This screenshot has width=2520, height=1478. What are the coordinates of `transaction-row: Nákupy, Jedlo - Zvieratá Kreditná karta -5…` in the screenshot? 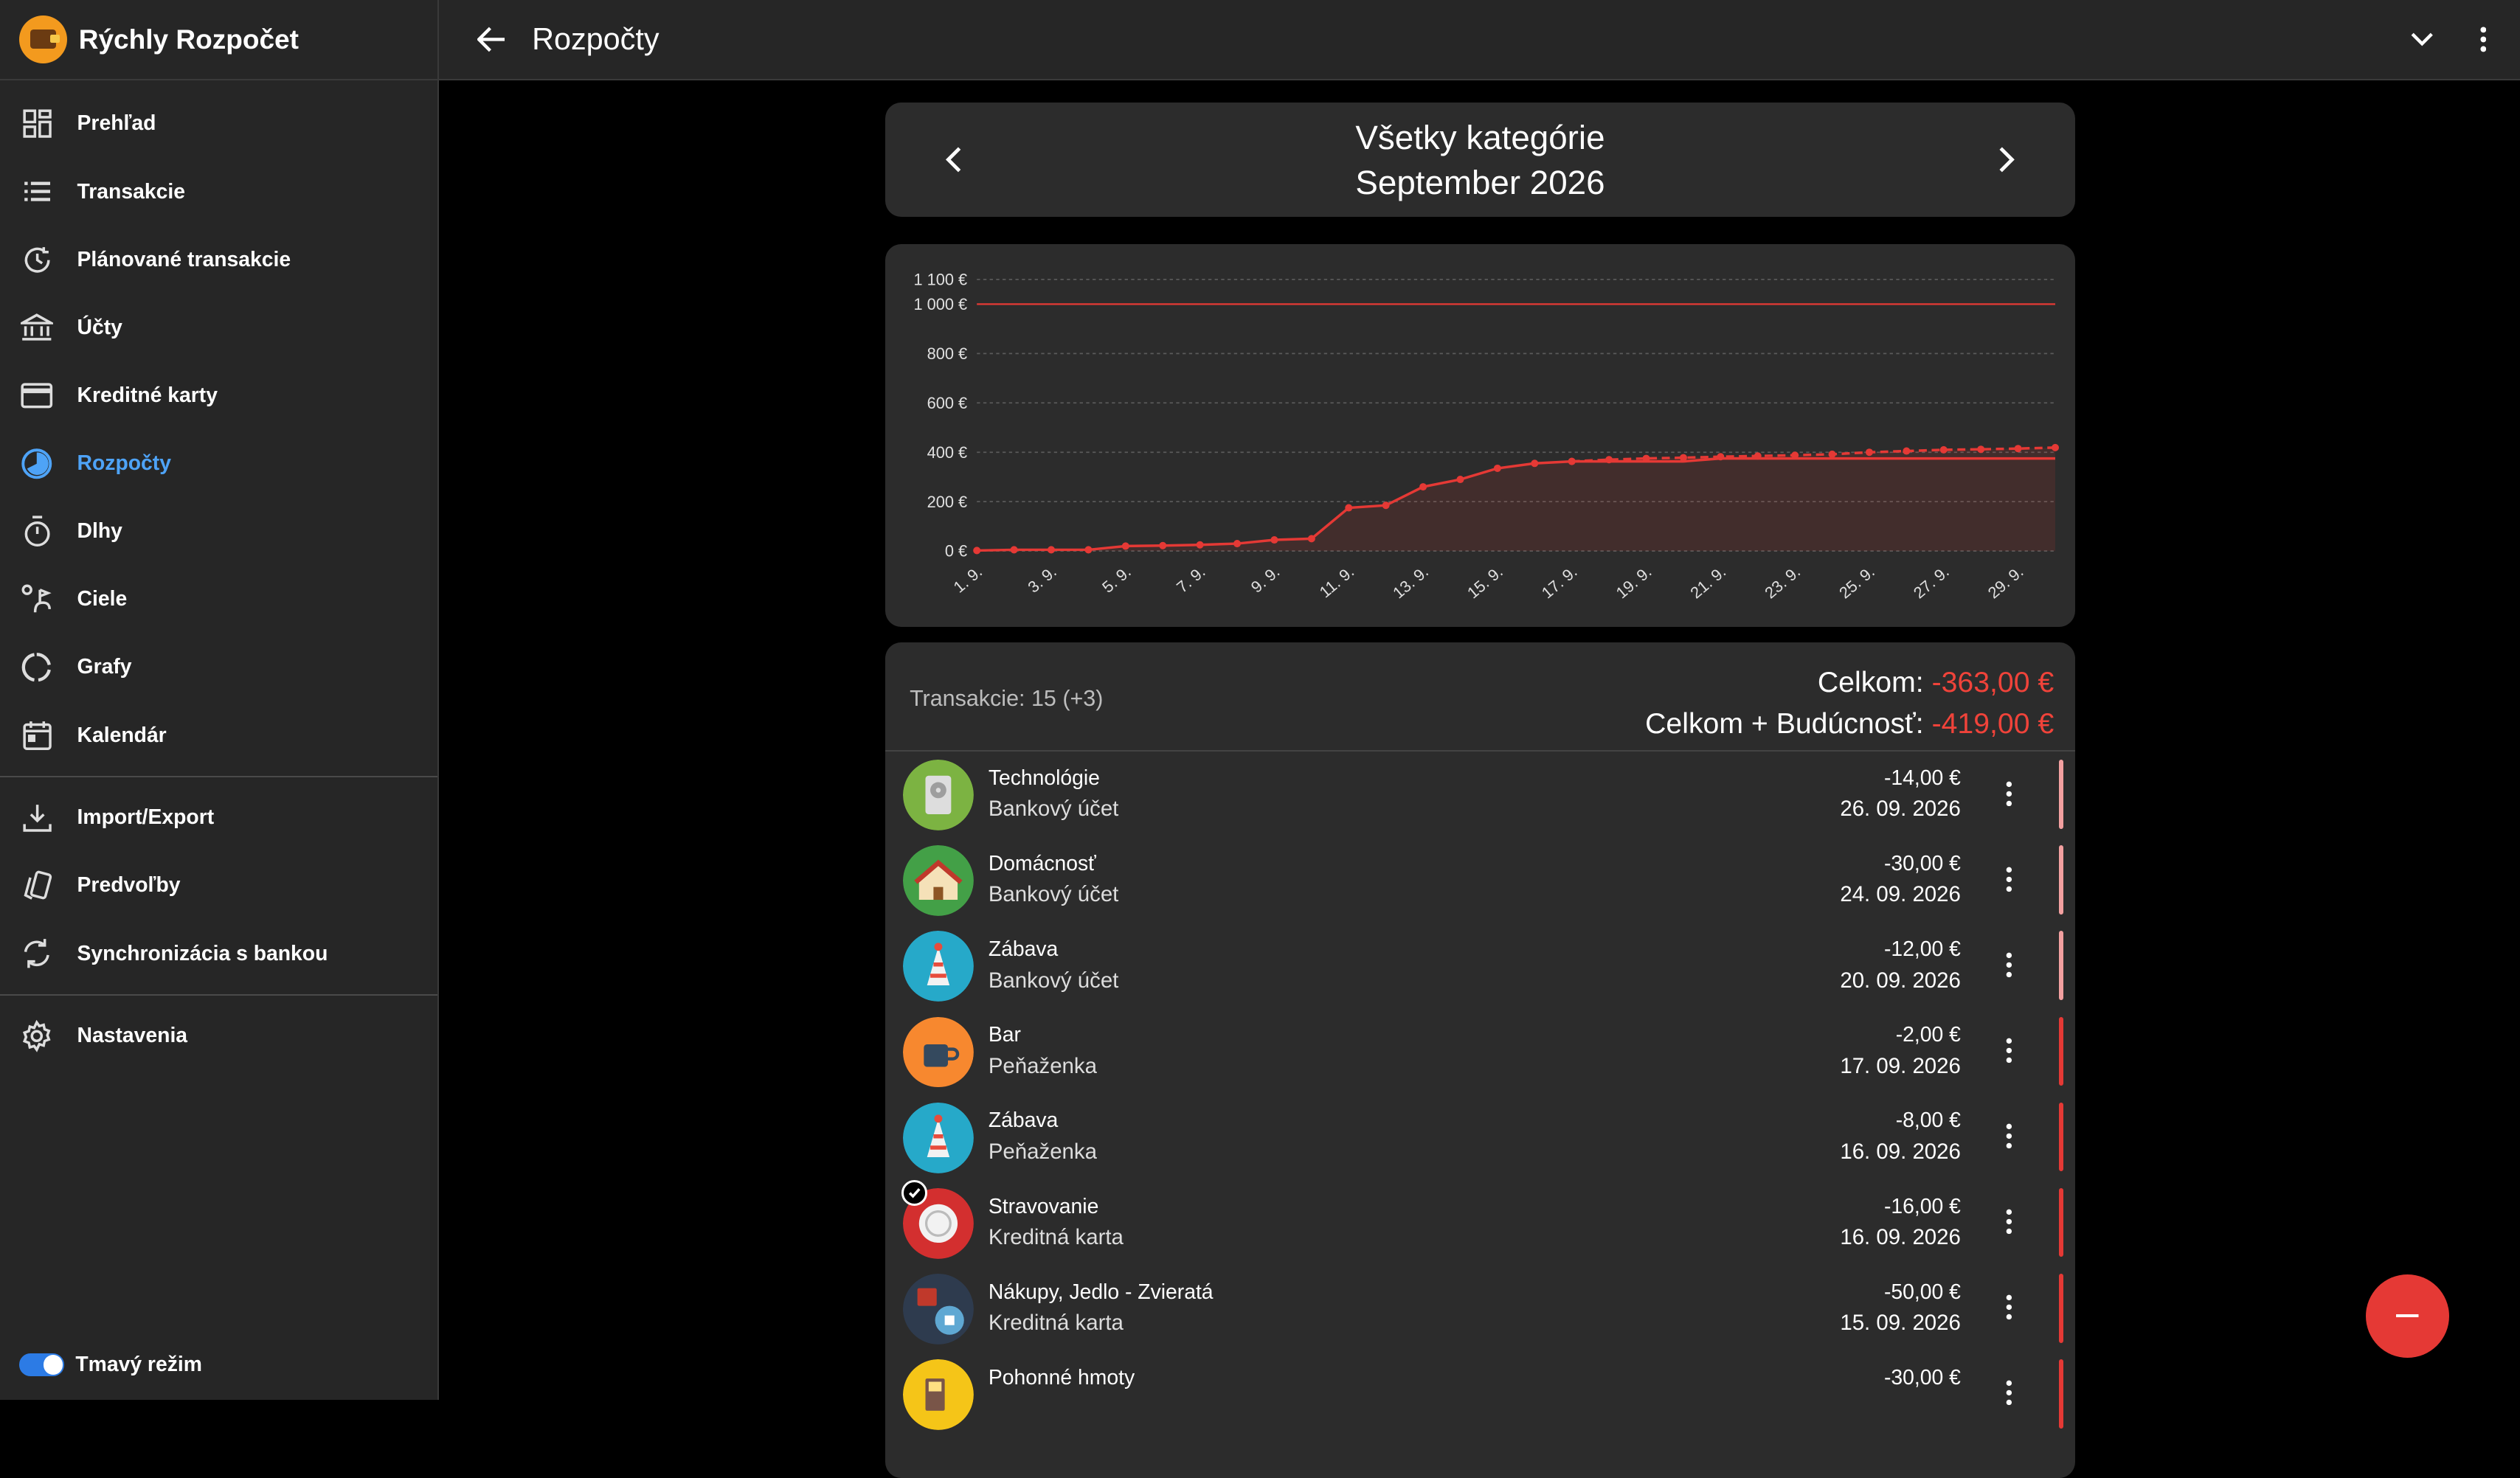 It's located at (1479, 1308).